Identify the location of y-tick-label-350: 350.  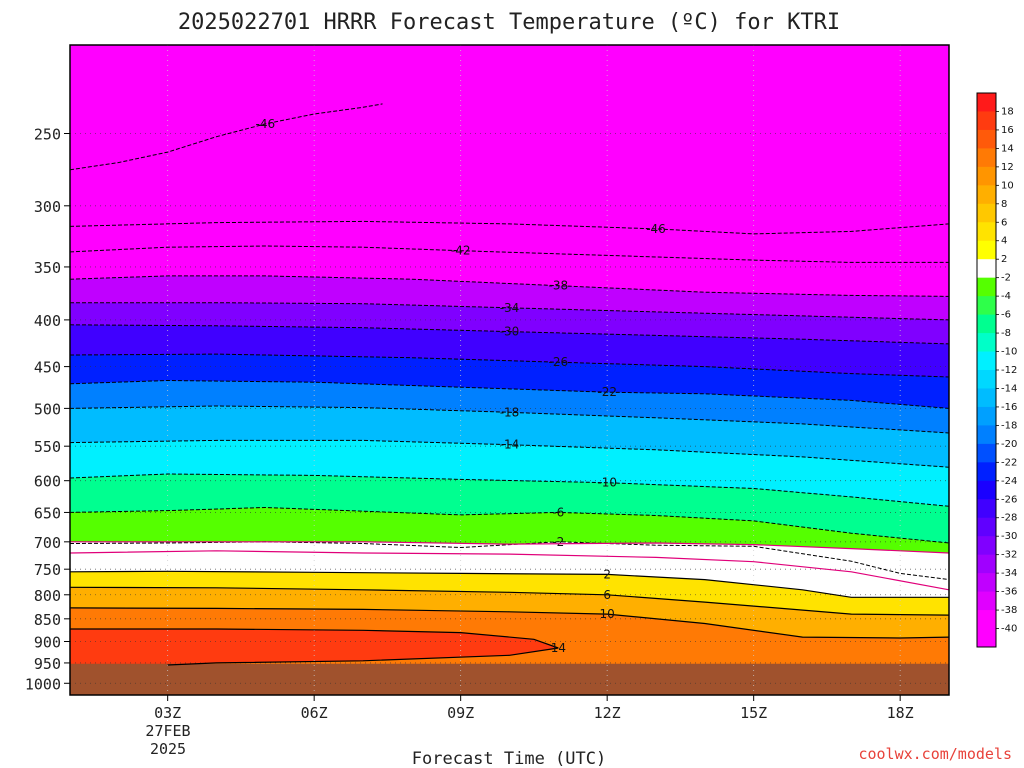
(47, 268).